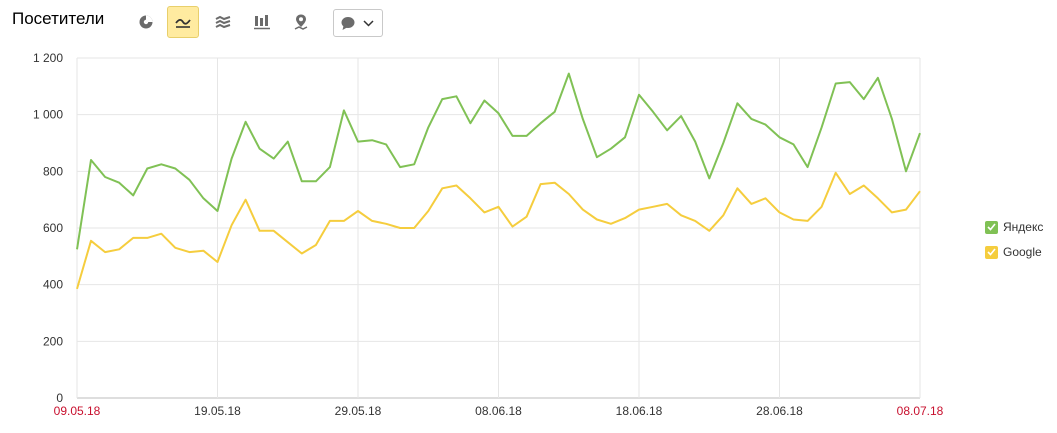 This screenshot has width=1057, height=433. What do you see at coordinates (53, 285) in the screenshot?
I see `y-tick-label: 400` at bounding box center [53, 285].